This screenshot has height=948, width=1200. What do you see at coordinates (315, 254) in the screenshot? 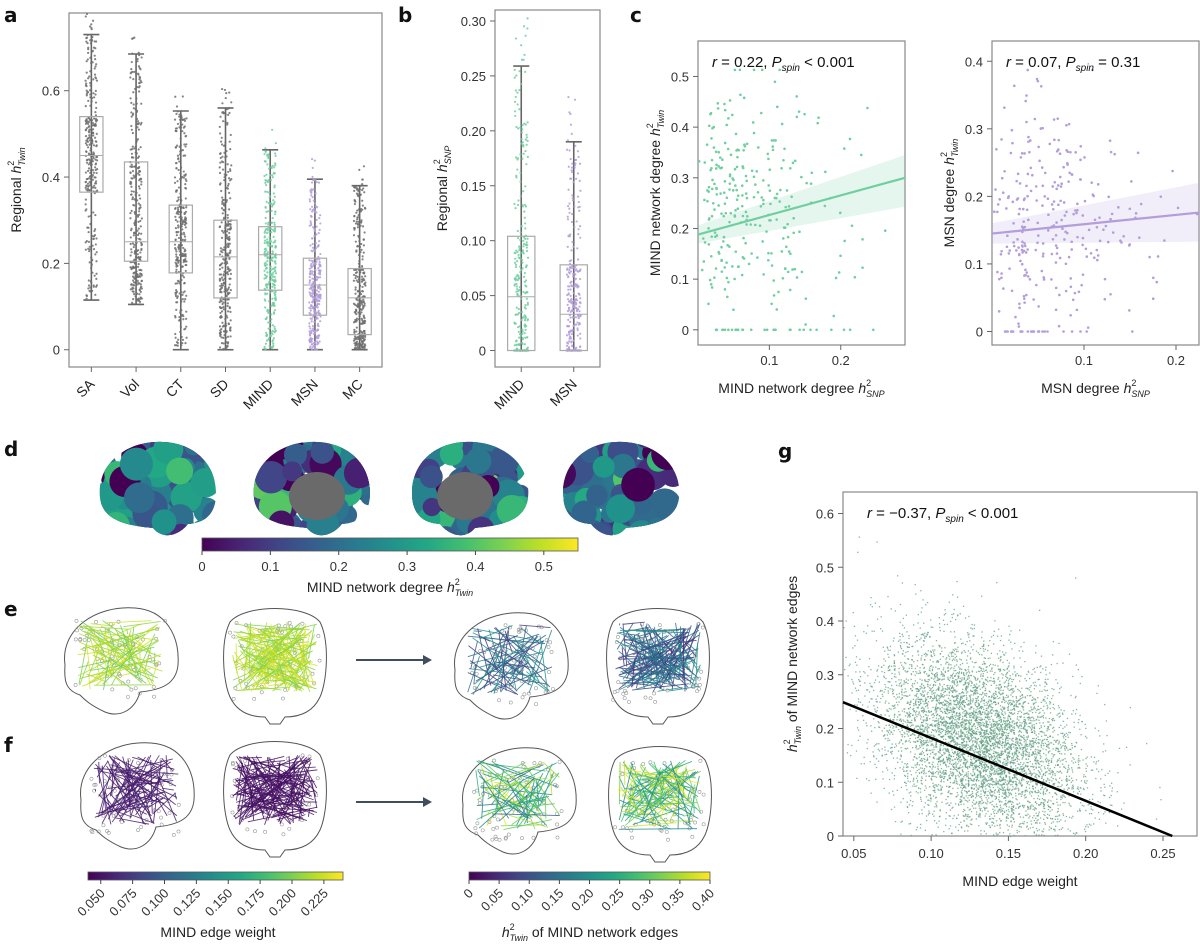
I see `box-msn` at bounding box center [315, 254].